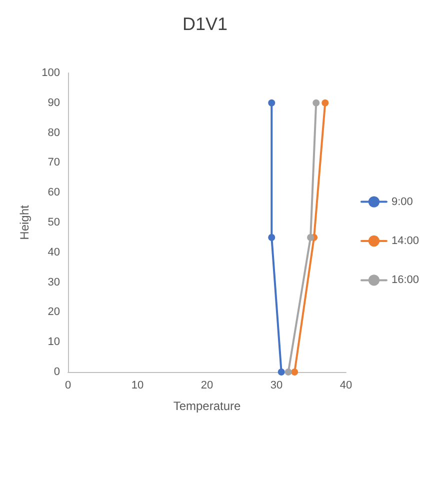  What do you see at coordinates (54, 102) in the screenshot?
I see `y-tick-label: 90` at bounding box center [54, 102].